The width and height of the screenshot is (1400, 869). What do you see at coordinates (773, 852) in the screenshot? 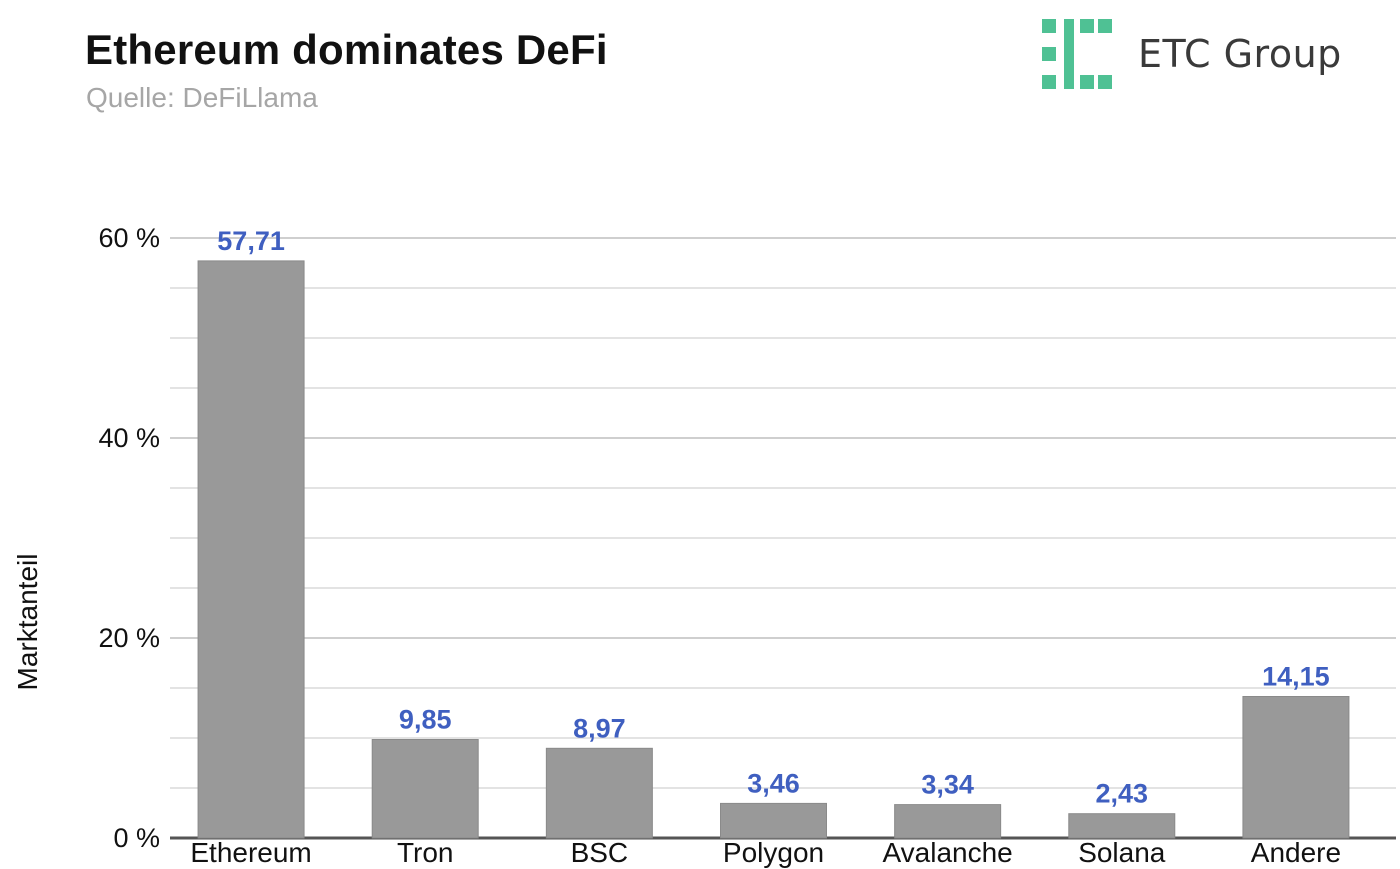
I see `x-tick-label: Polygon` at bounding box center [773, 852].